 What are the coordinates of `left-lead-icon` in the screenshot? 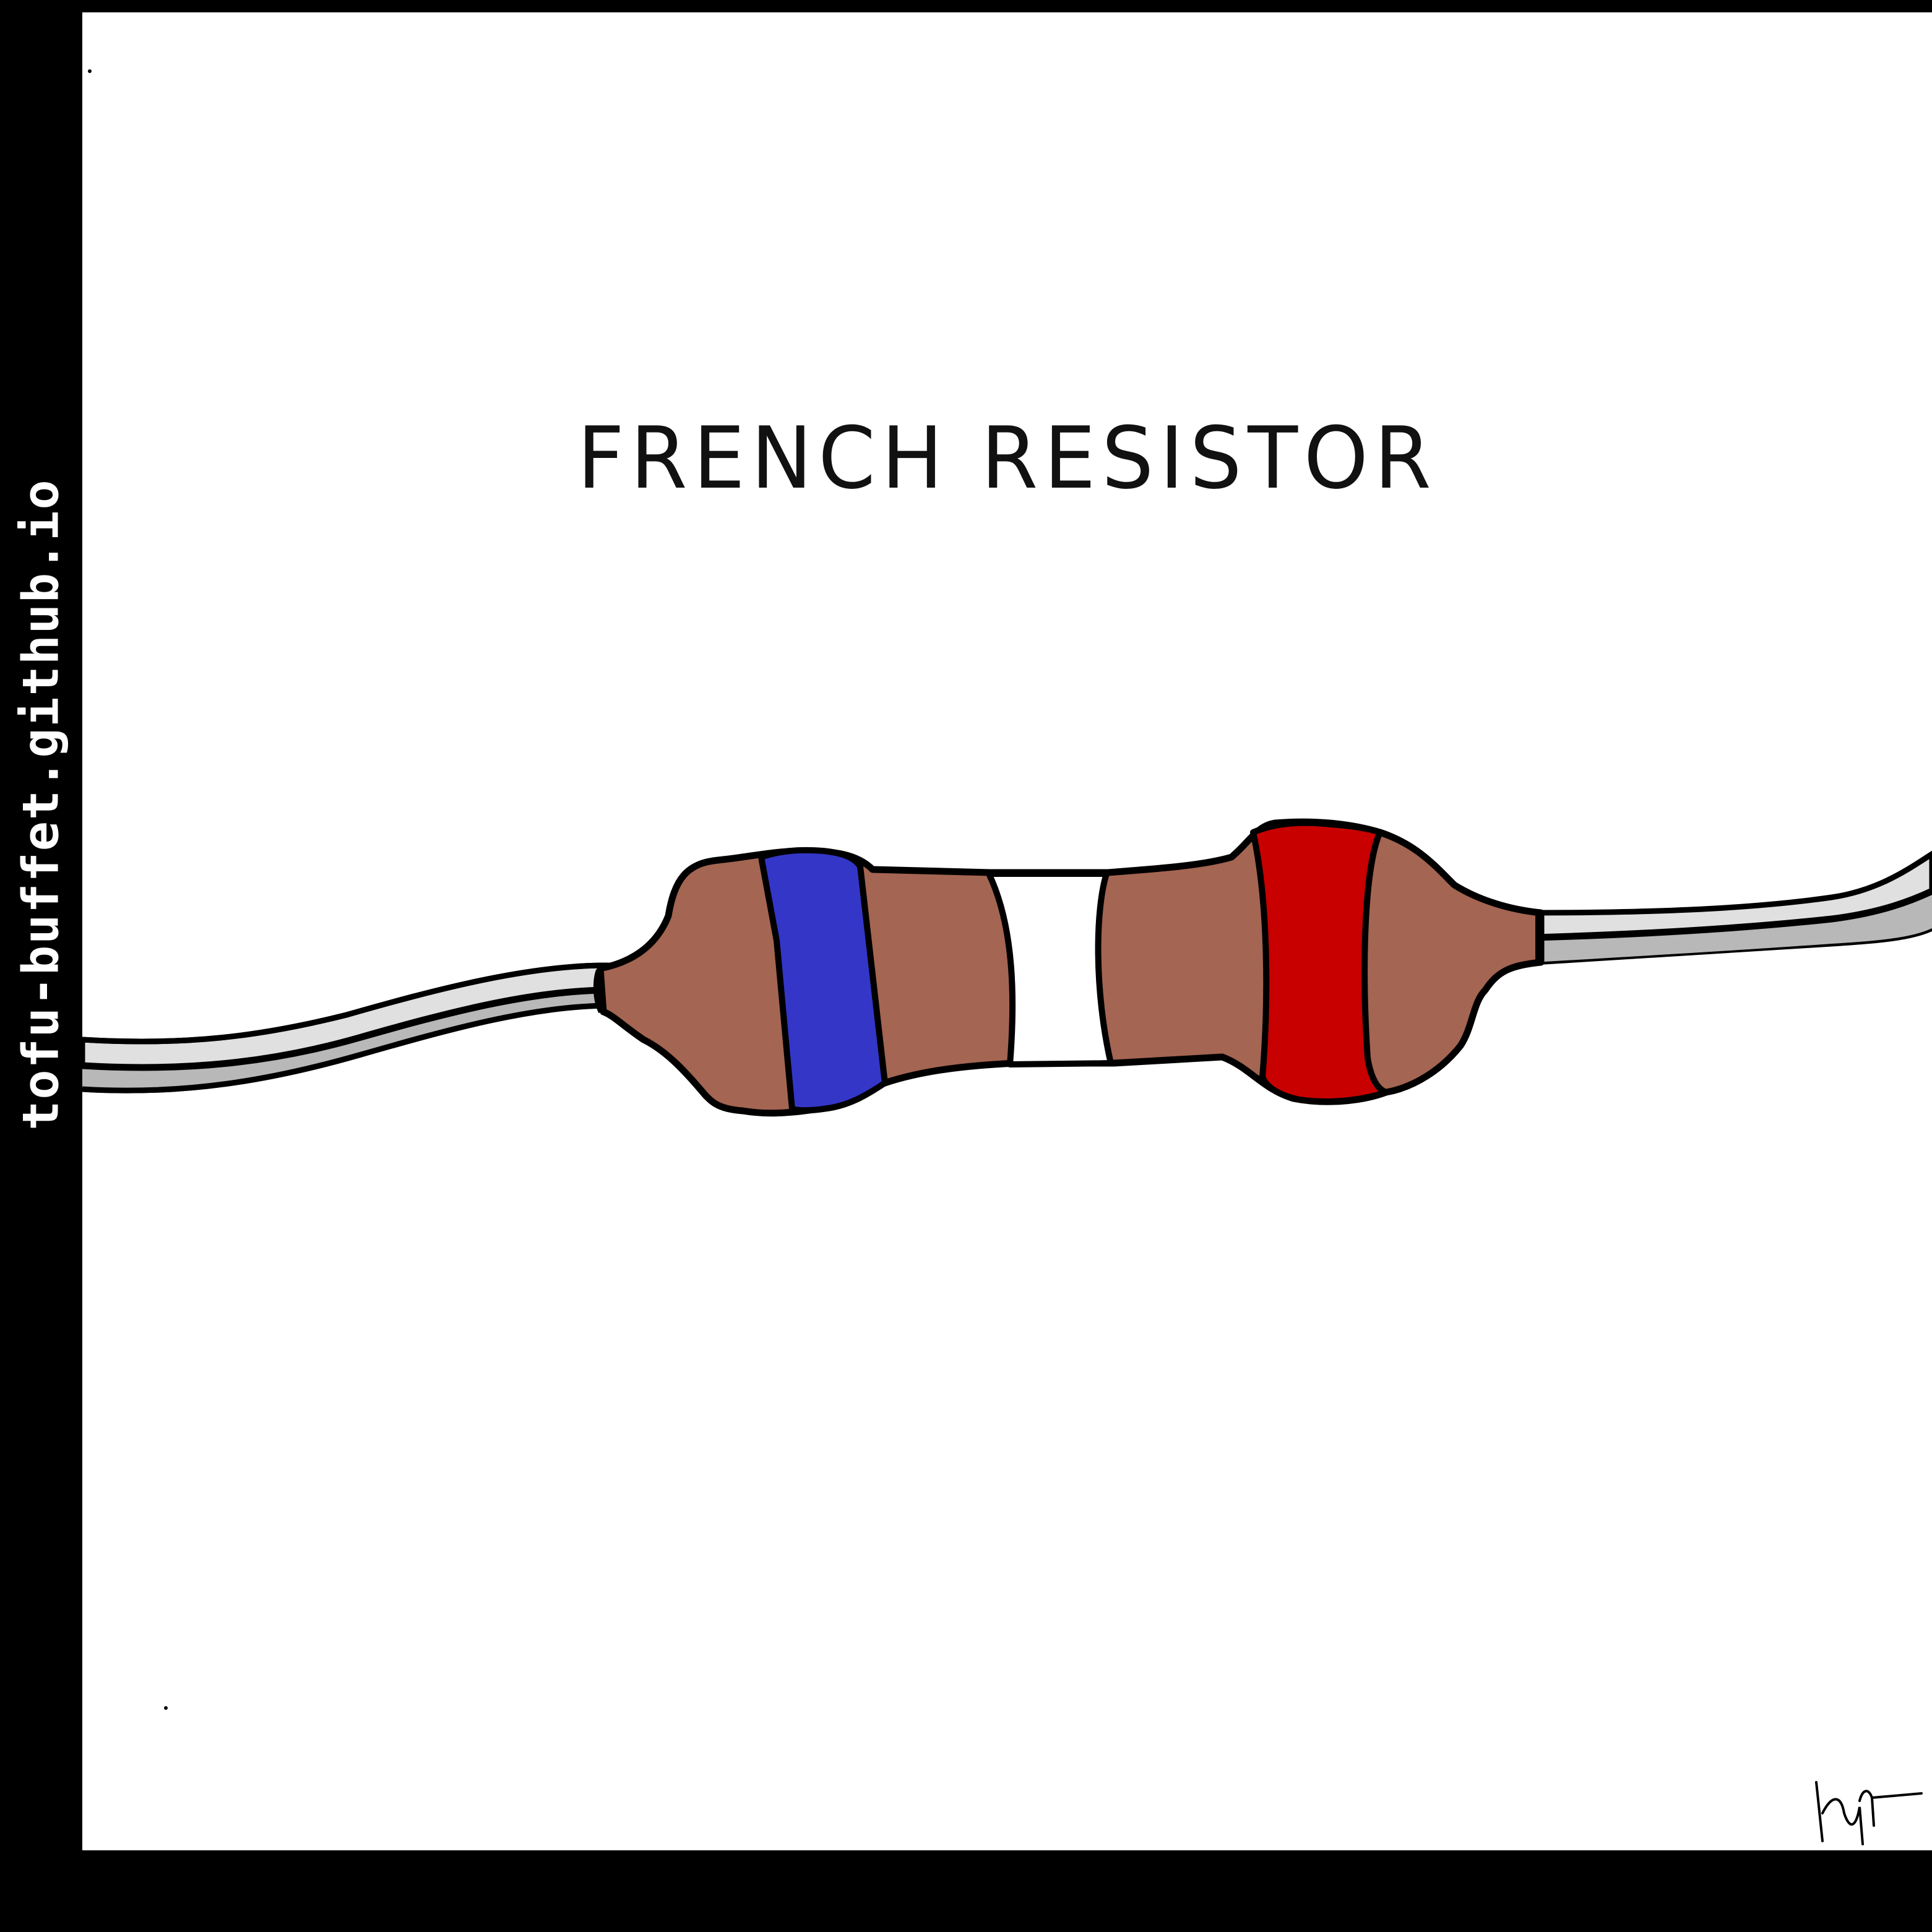 It's located at (347, 1027).